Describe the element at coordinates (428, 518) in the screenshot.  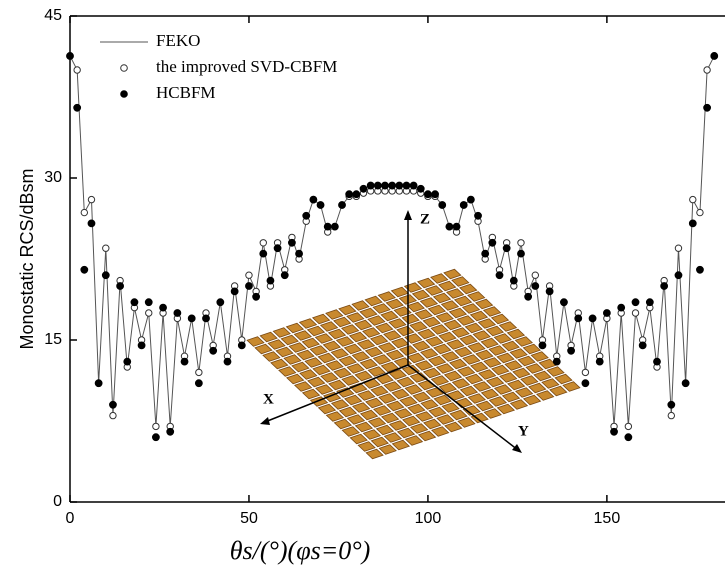
I see `x-tick-label: 100` at that location.